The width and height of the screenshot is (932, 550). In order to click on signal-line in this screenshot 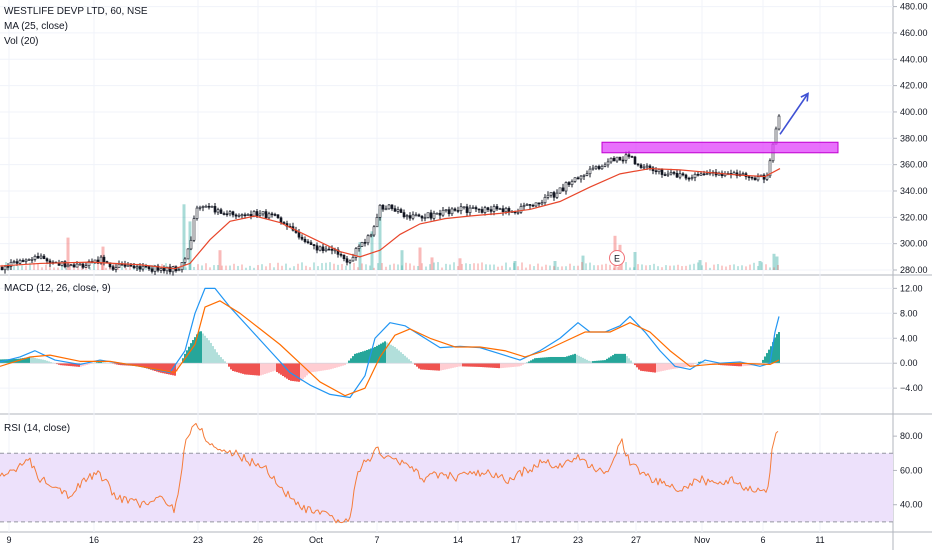, I will do `click(390, 348)`.